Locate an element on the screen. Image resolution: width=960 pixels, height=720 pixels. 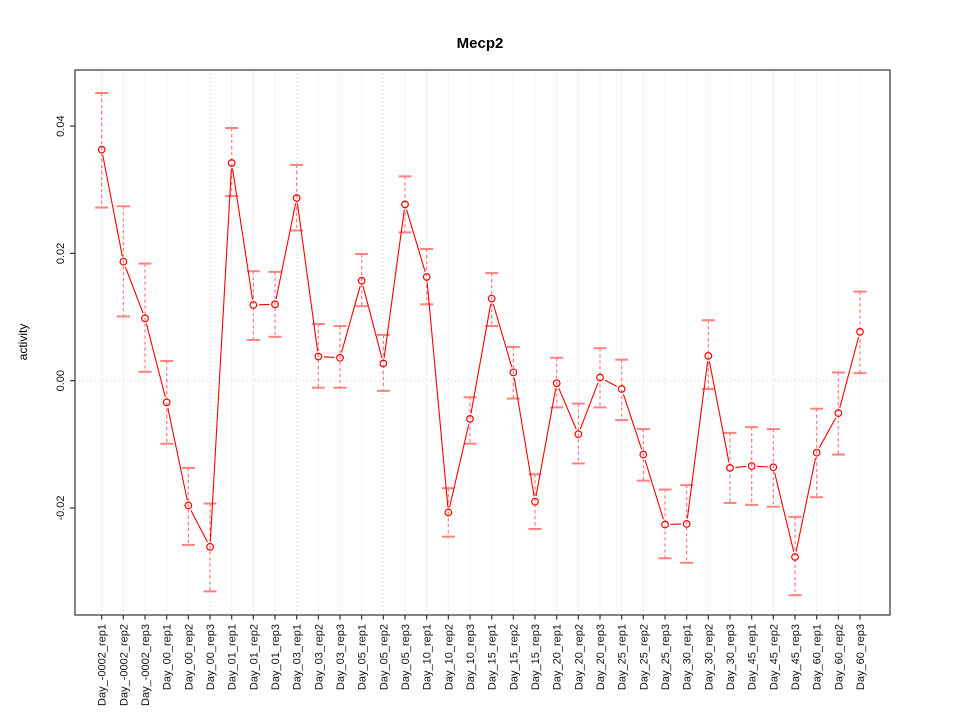
x-tick-label: Day_05_rep3 is located at coordinates (406, 657).